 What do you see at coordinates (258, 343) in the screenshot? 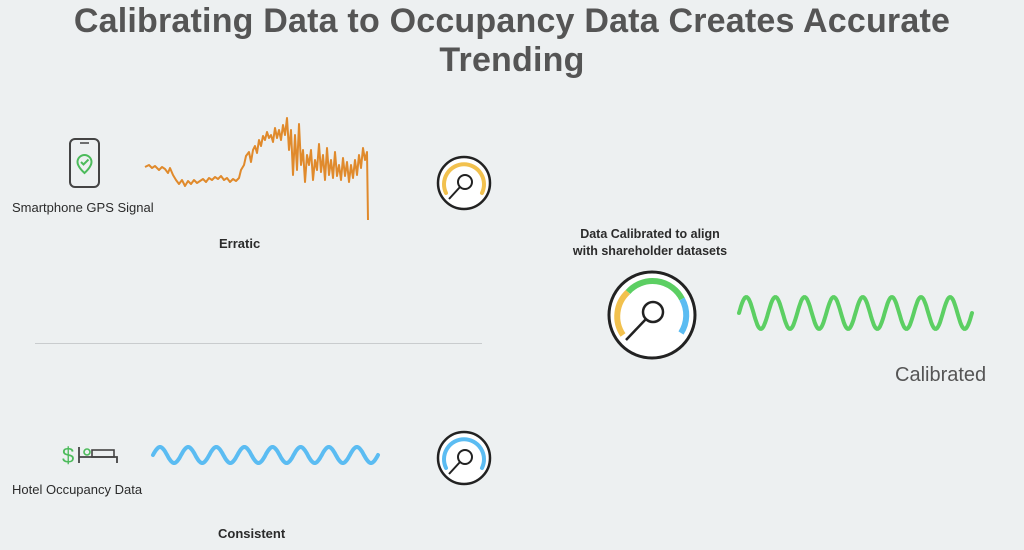
I see `section-divider` at bounding box center [258, 343].